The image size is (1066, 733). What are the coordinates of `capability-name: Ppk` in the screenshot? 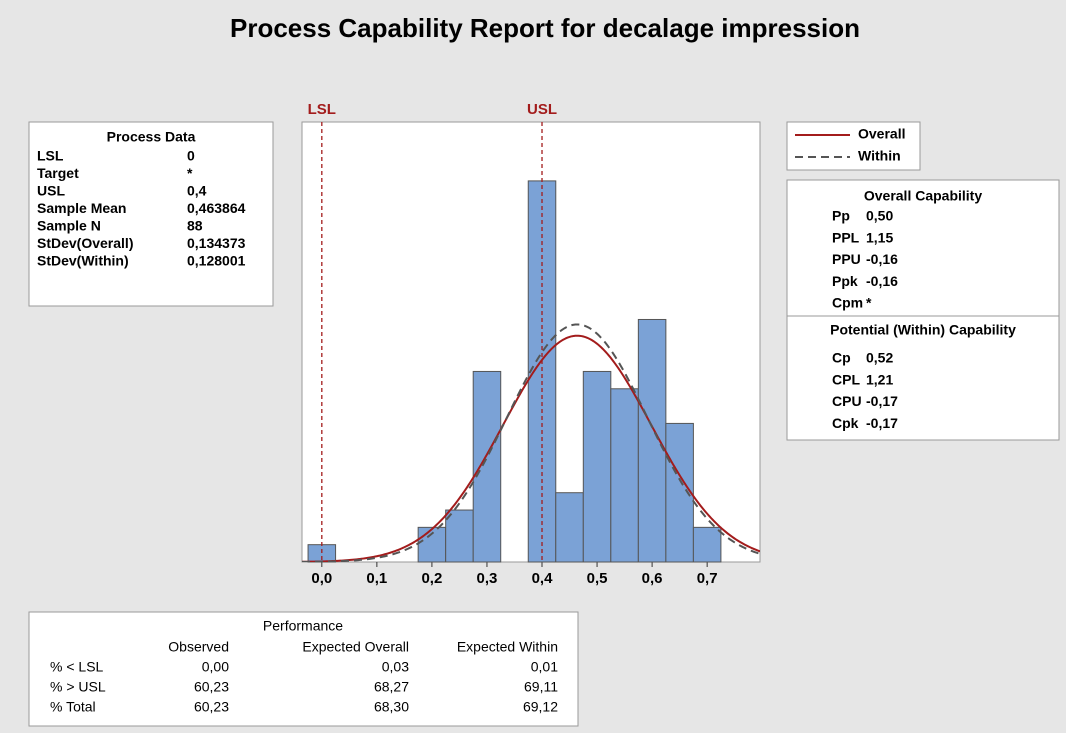 It's located at (845, 281).